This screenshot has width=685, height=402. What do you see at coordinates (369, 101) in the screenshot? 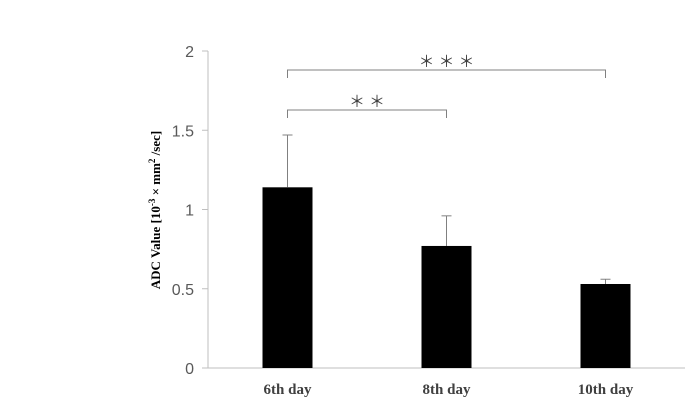
I see `significance-label: ＊＊` at bounding box center [369, 101].